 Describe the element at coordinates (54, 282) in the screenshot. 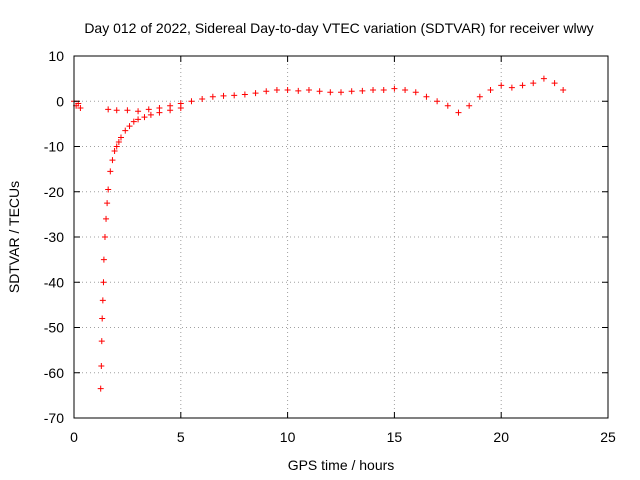

I see `y-tick-label: -40` at that location.